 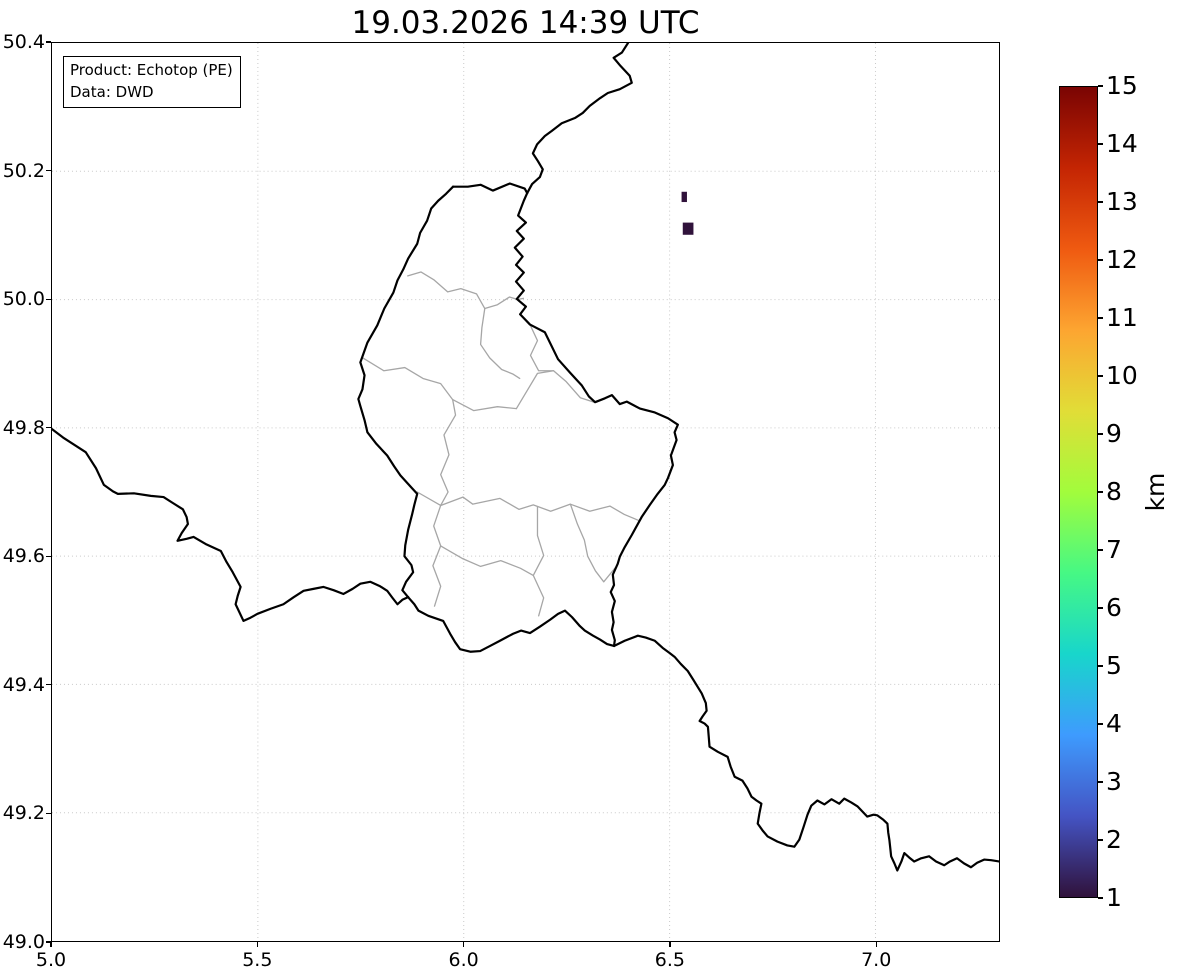 What do you see at coordinates (1114, 781) in the screenshot?
I see `colorbar-tick-label: 3` at bounding box center [1114, 781].